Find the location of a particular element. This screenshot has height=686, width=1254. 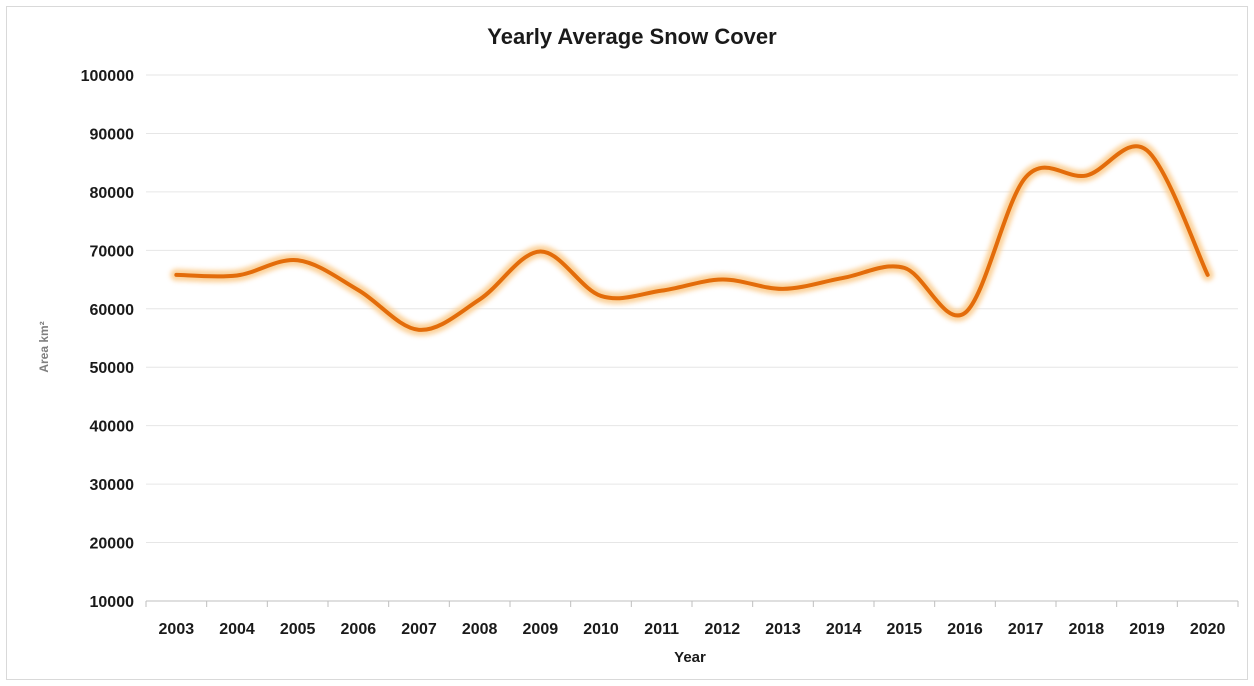

x-tick-label: 2013 is located at coordinates (783, 629).